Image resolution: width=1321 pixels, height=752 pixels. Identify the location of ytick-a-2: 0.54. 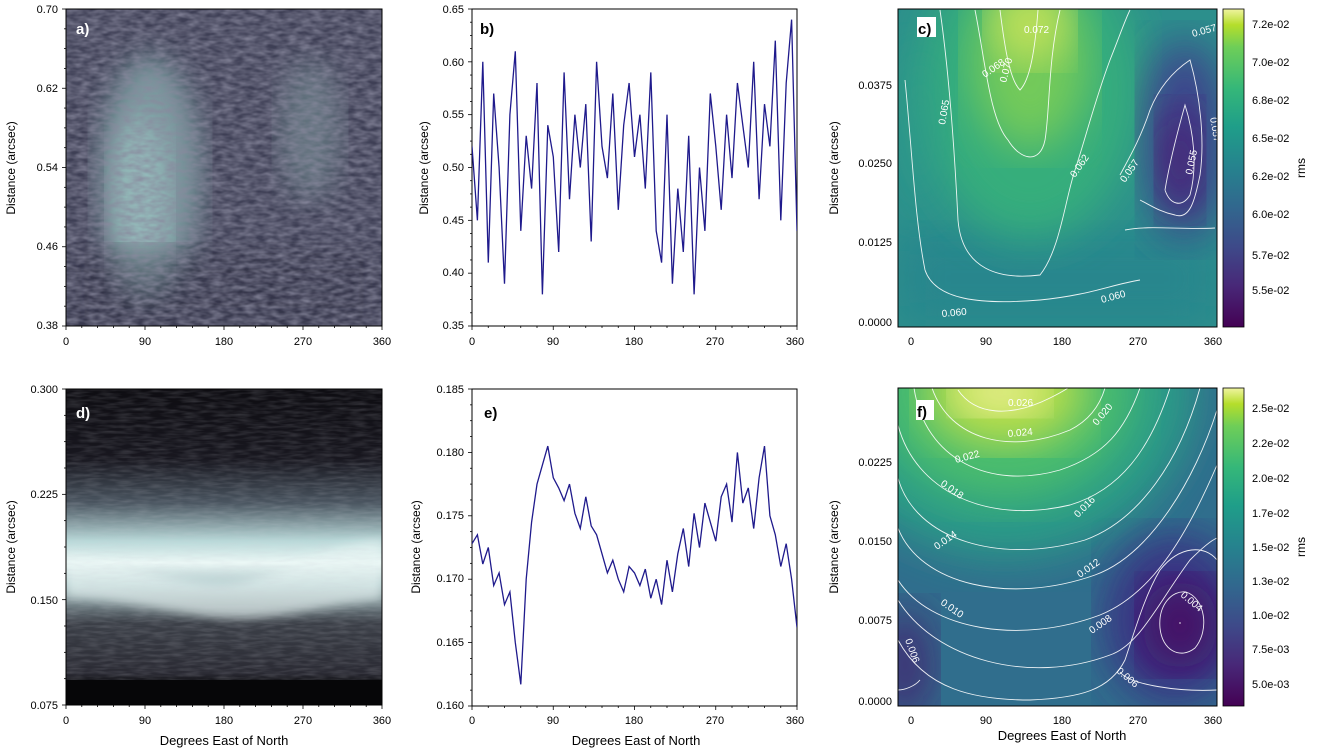
(47, 168).